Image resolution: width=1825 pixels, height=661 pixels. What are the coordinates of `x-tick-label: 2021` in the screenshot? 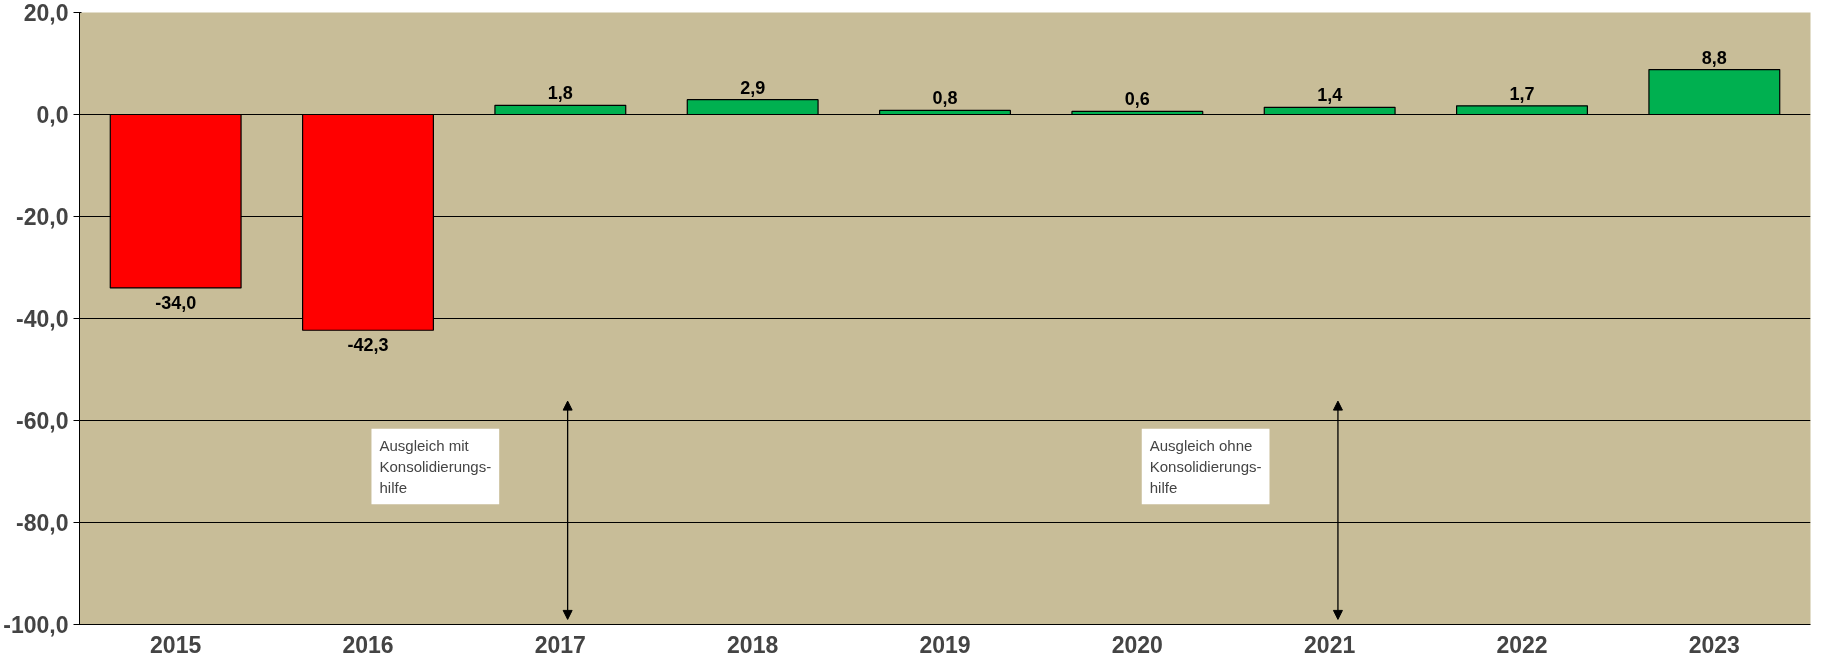 It's located at (1330, 644).